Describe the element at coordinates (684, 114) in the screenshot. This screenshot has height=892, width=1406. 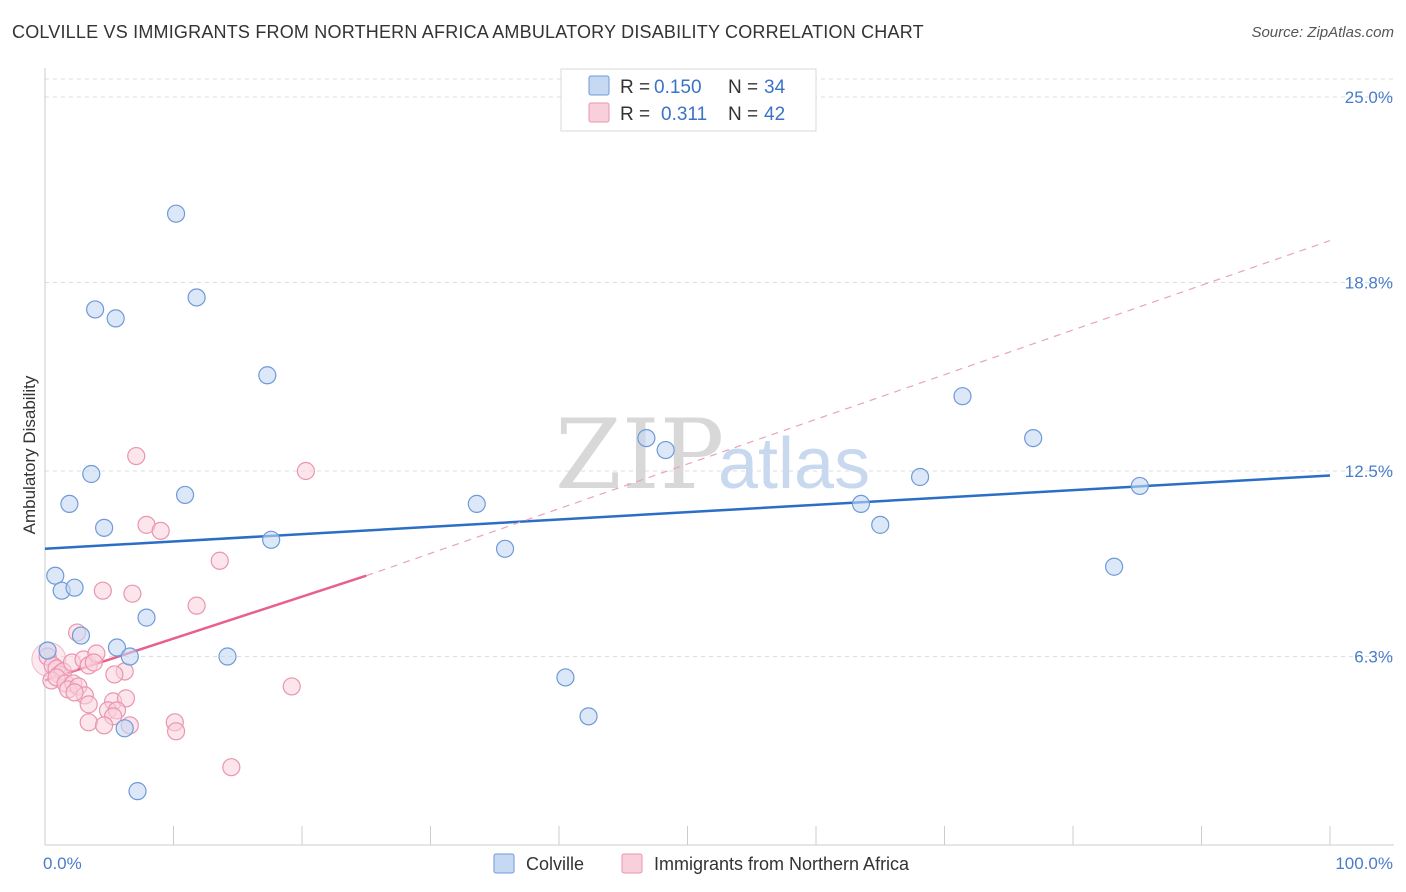
I see `legend-r-value-immigrants: 0.311` at that location.